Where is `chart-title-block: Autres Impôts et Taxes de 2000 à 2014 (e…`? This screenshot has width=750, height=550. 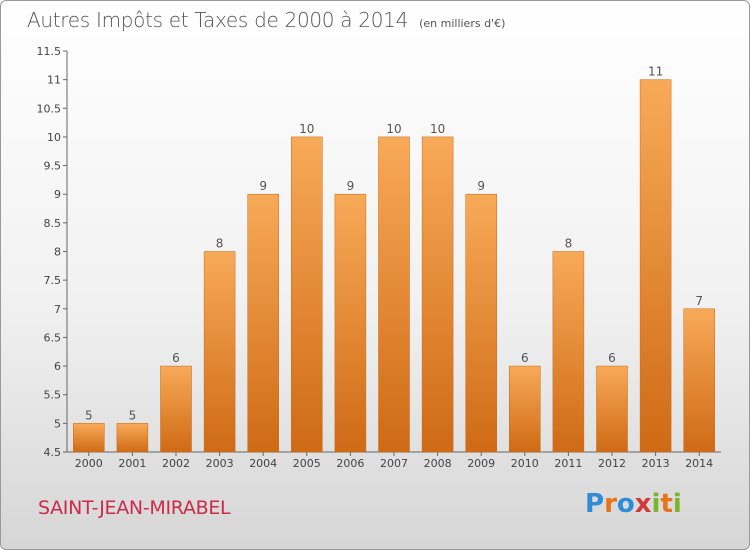 chart-title-block: Autres Impôts et Taxes de 2000 à 2014 (e… is located at coordinates (266, 20).